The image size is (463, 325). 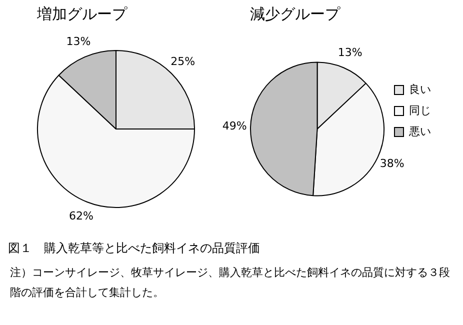 I want to click on data-label: 62%, so click(x=81, y=216).